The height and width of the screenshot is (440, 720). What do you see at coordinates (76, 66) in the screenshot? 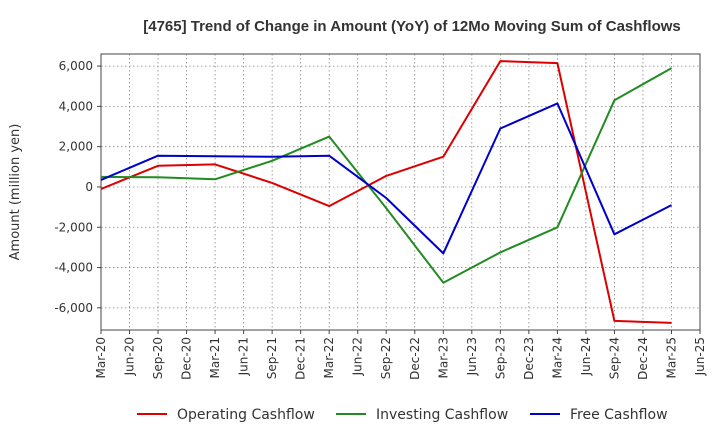
I see `y-tick-label: 6,000` at bounding box center [76, 66].